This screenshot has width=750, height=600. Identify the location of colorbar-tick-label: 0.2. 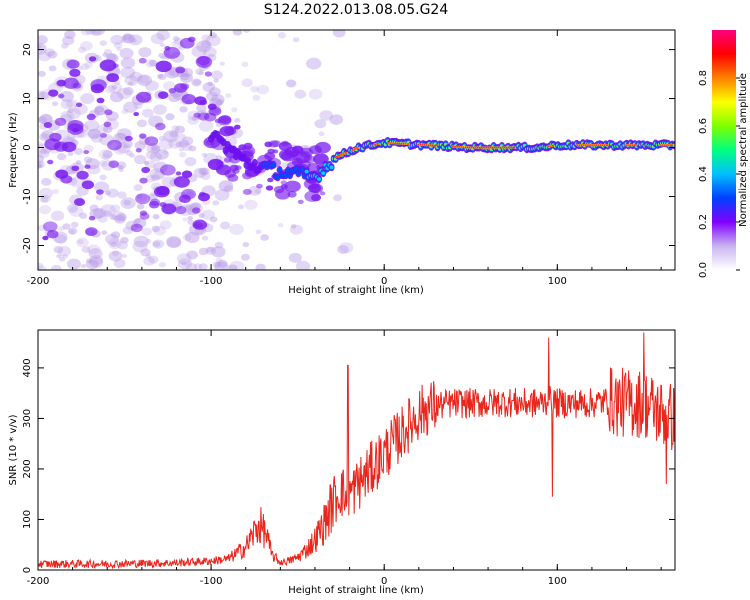
(703, 222).